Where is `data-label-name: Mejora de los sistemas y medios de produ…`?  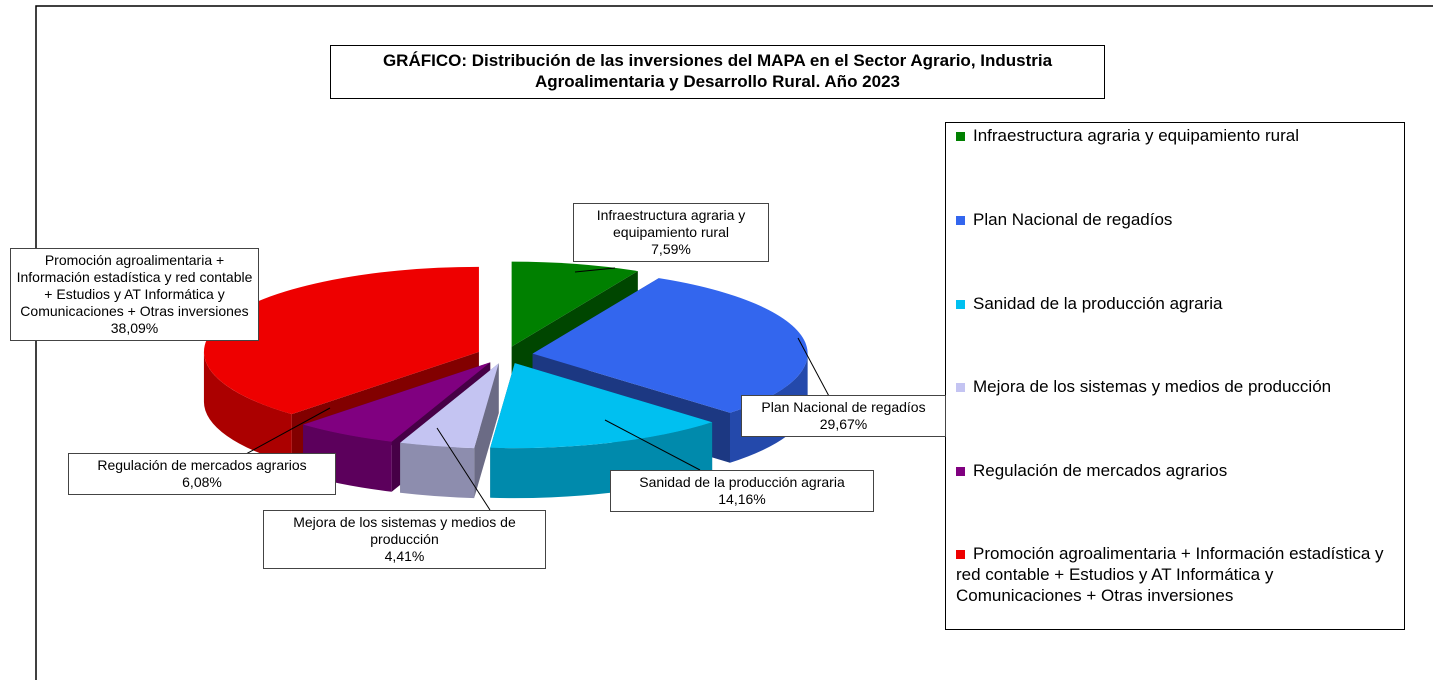 data-label-name: Mejora de los sistemas y medios de produ… is located at coordinates (404, 530).